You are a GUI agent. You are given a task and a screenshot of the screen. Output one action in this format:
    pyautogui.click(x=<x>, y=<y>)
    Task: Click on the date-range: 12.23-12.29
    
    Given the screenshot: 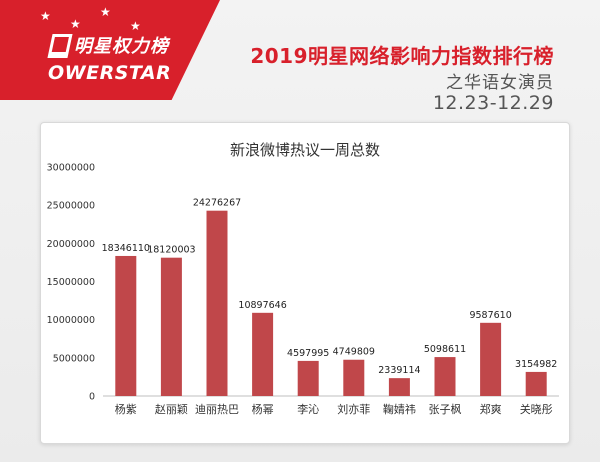 What is the action you would take?
    pyautogui.click(x=493, y=103)
    